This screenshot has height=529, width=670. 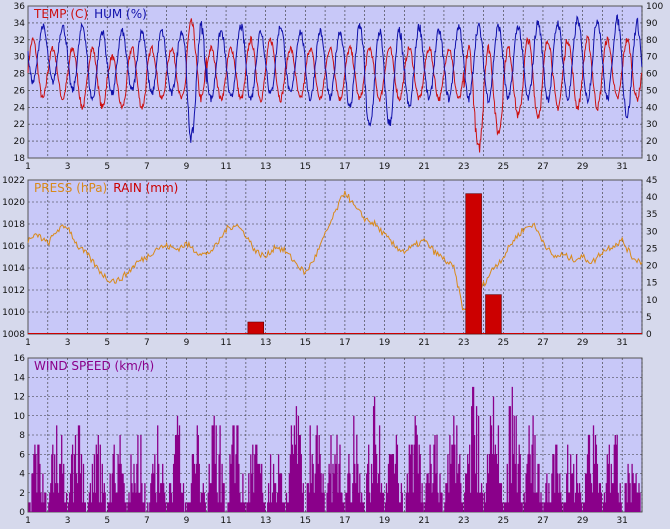 I want to click on chart-title-part-2: RAIN (mm), so click(x=145, y=188).